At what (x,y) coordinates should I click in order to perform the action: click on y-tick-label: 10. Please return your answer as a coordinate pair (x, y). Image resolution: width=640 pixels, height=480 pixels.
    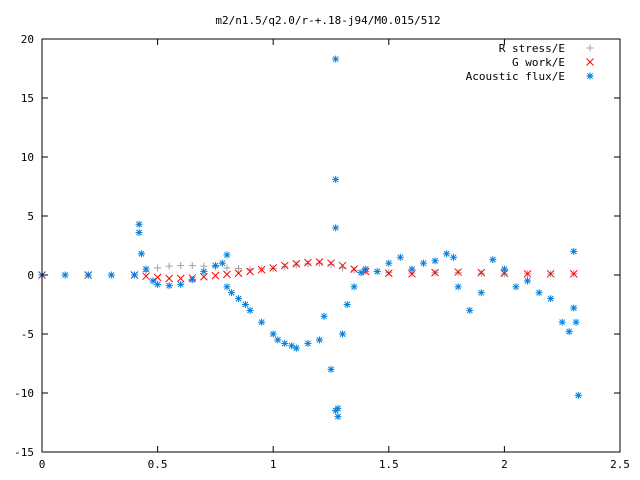
    Looking at the image, I should click on (27, 157).